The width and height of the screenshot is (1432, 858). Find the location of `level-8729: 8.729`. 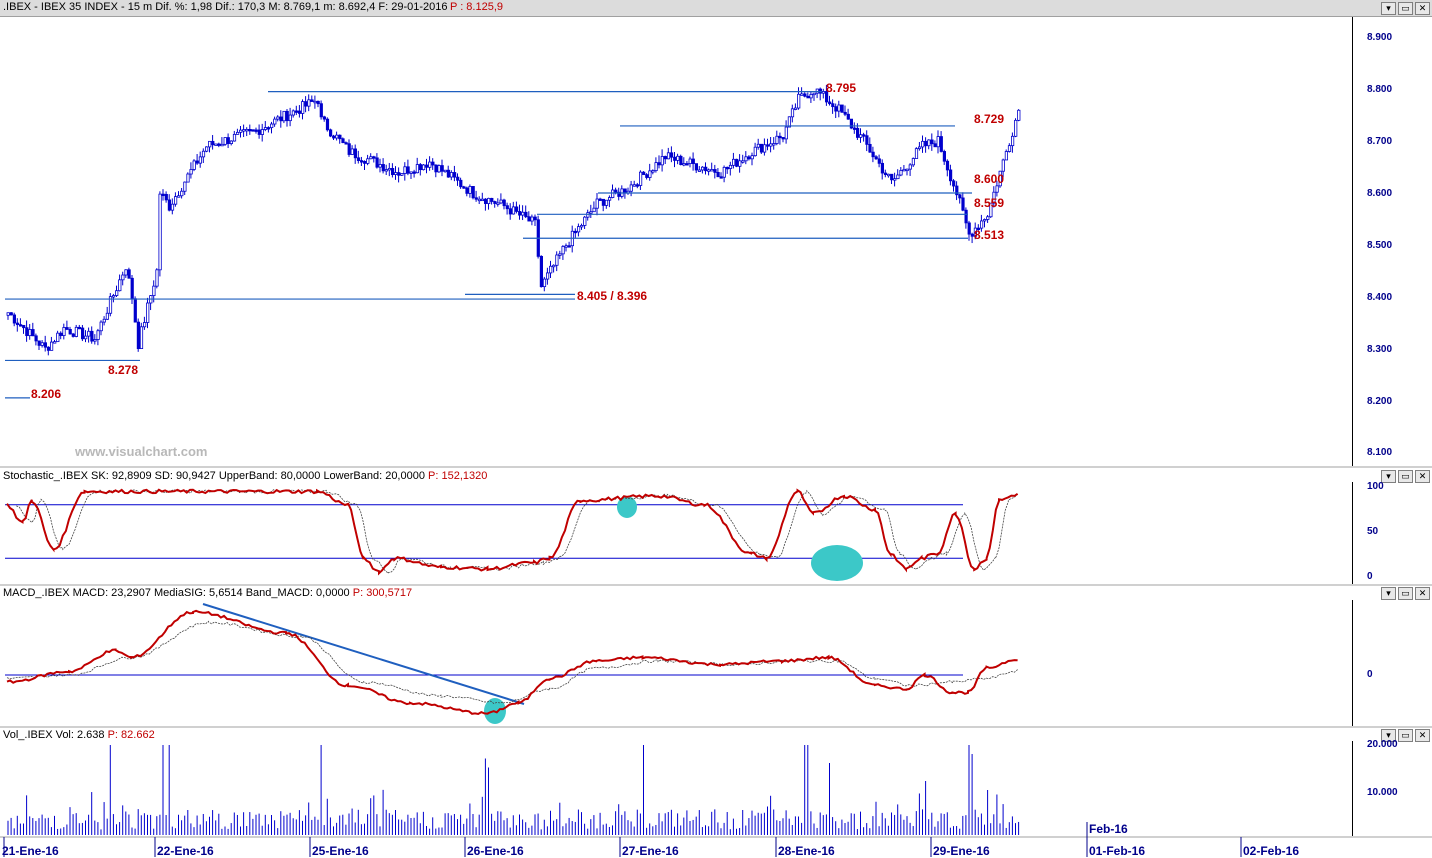

level-8729: 8.729 is located at coordinates (989, 119).